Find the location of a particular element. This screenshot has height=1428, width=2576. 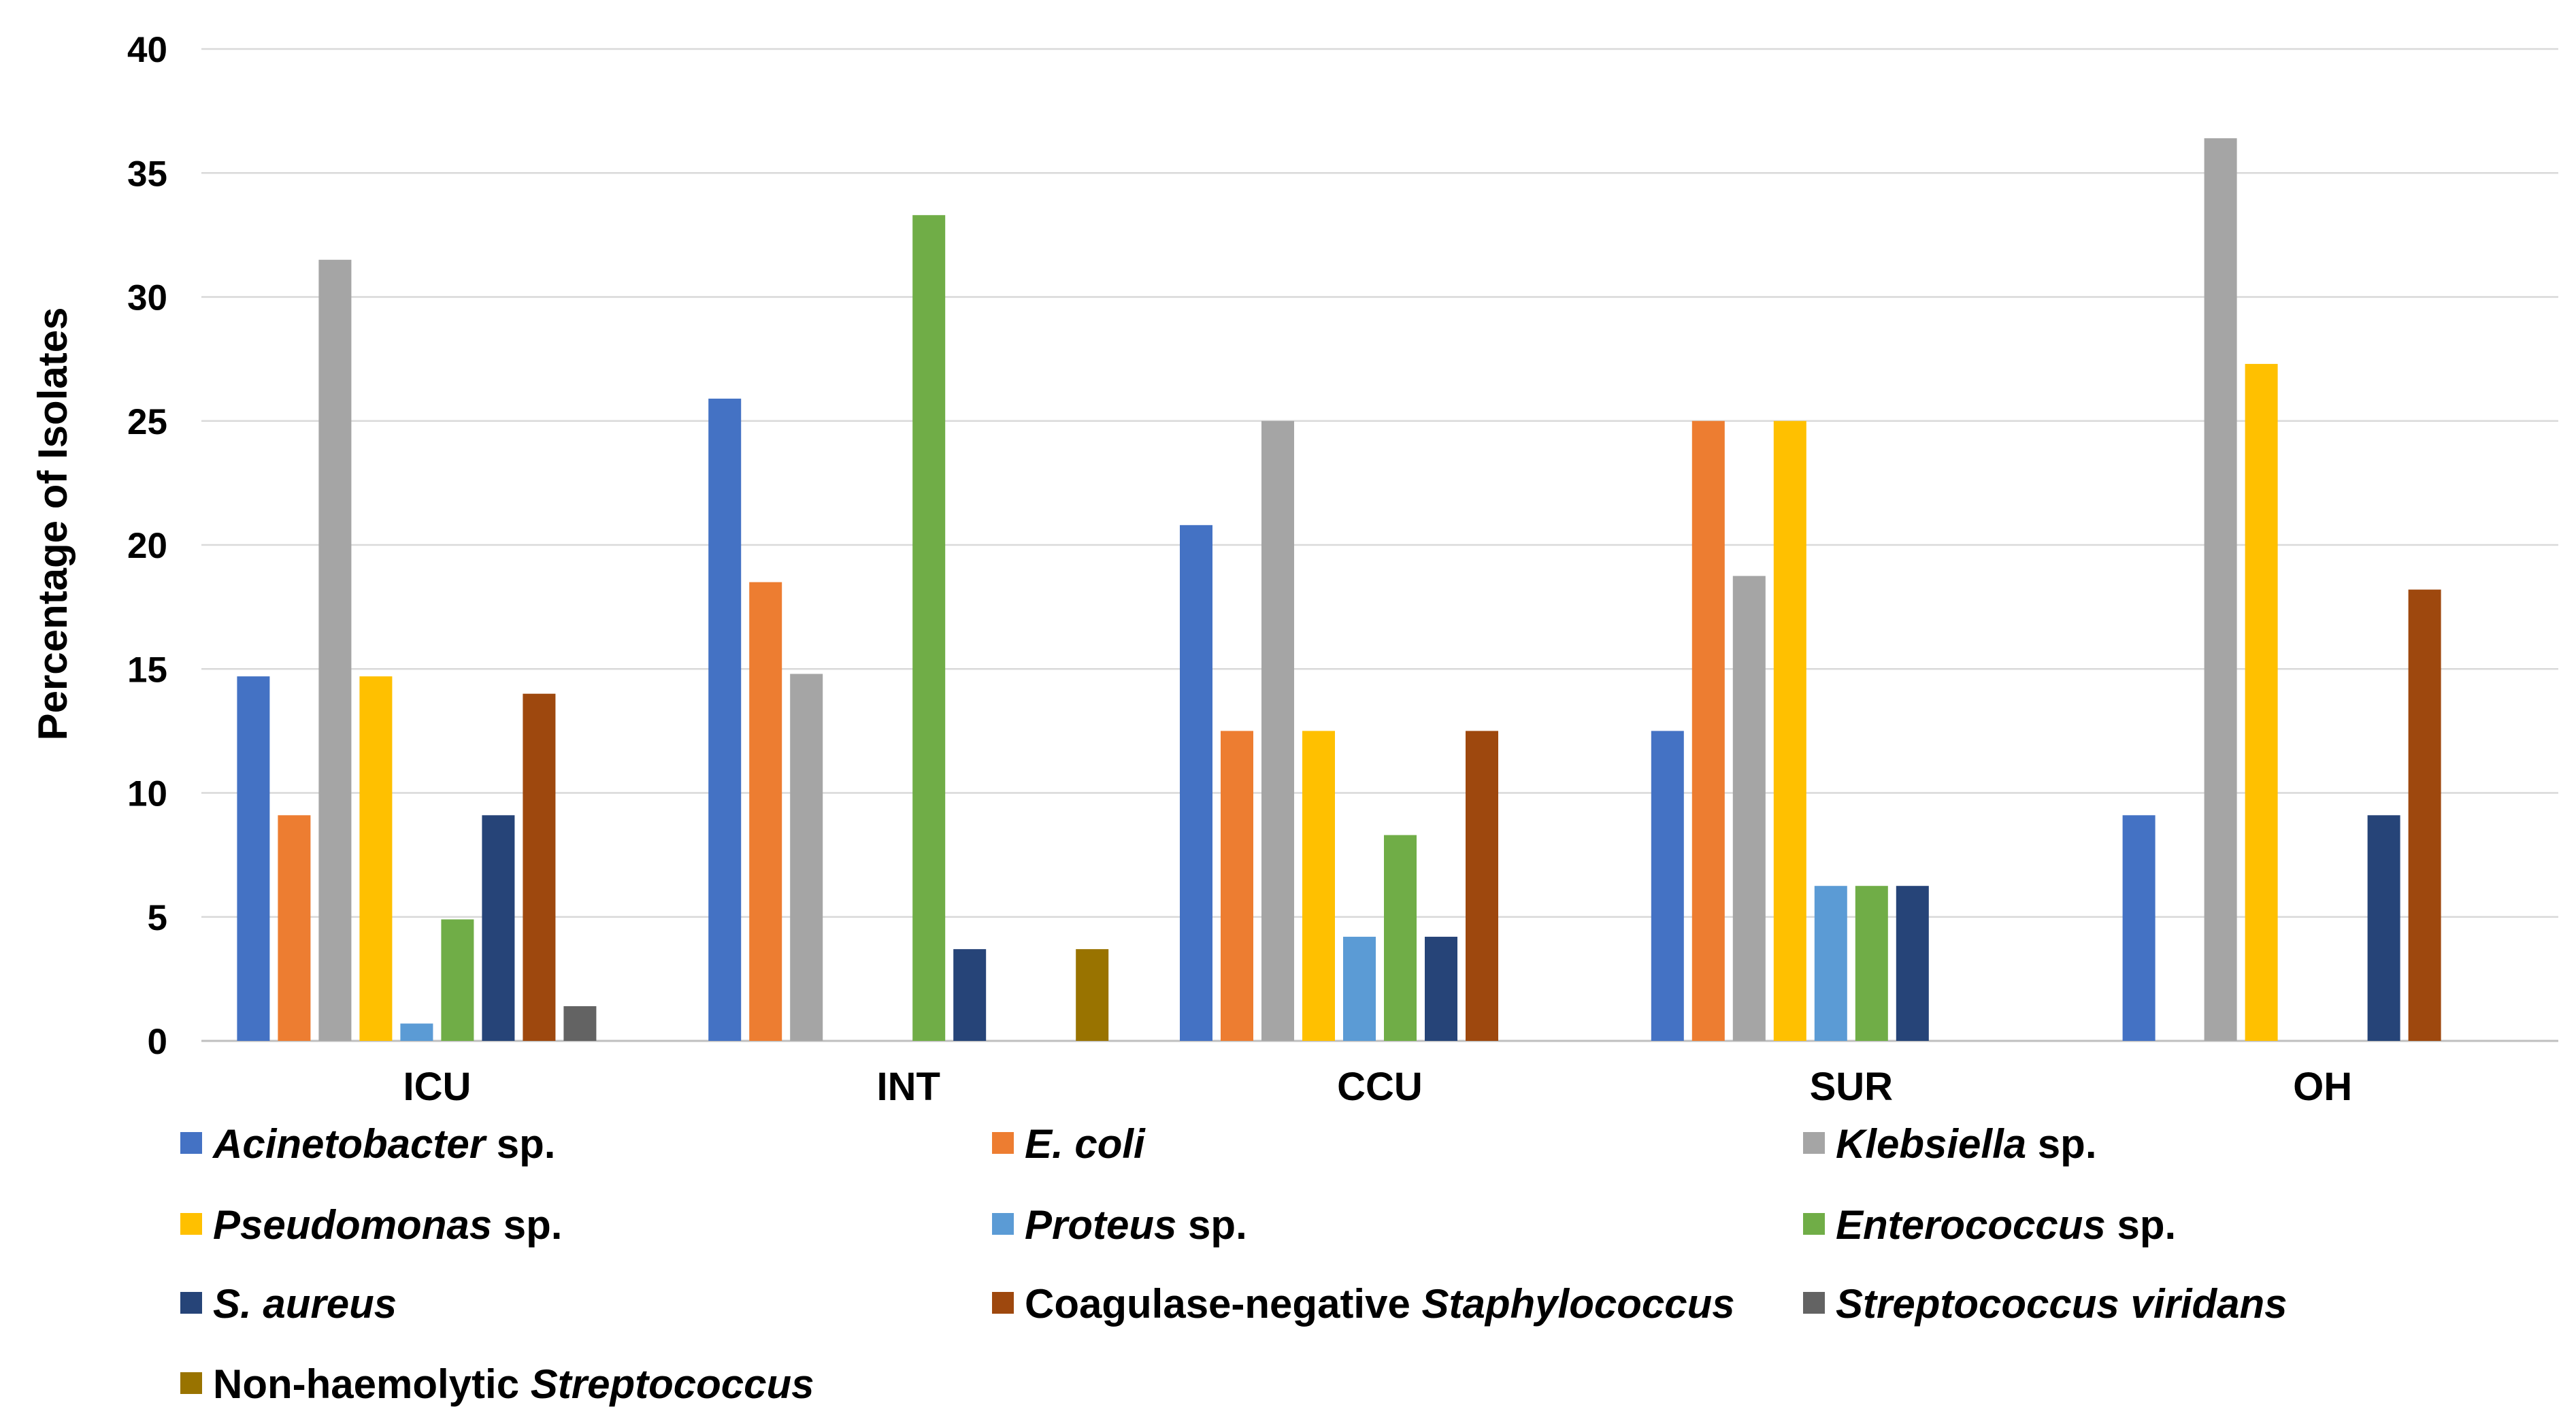

legend-label: E. coli is located at coordinates (1086, 1144).